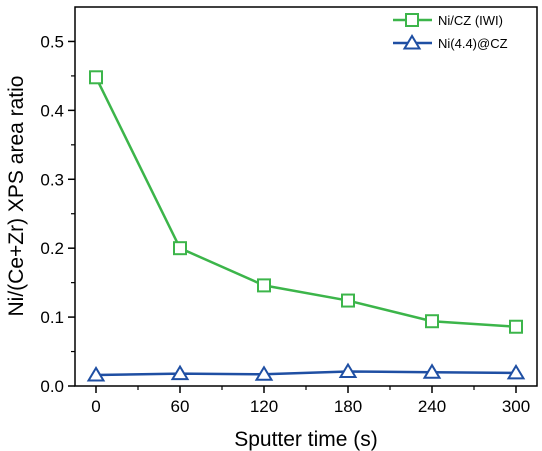  Describe the element at coordinates (516, 406) in the screenshot. I see `x-tick-label: 300` at that location.